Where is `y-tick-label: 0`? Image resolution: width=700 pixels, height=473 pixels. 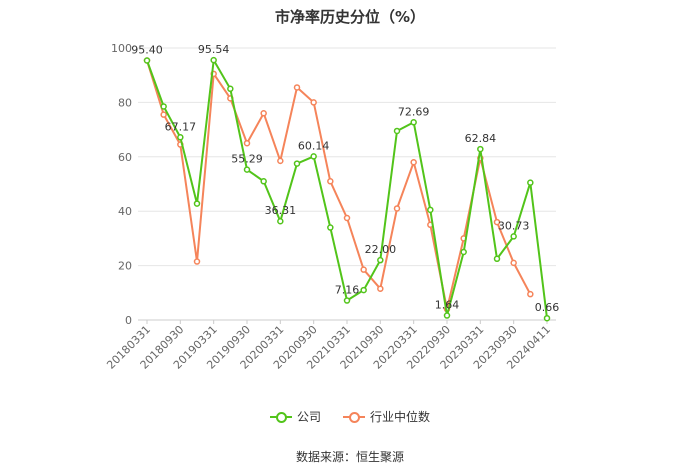
y-tick-label: 0 is located at coordinates (128, 320).